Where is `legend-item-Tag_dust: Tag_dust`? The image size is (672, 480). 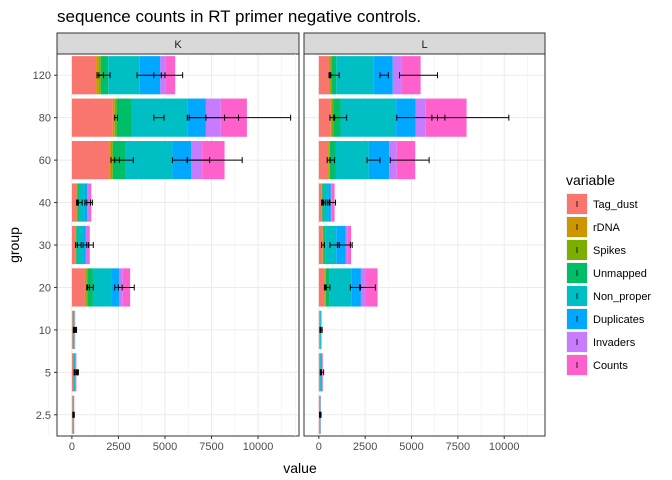 legend-item-Tag_dust: Tag_dust is located at coordinates (602, 204).